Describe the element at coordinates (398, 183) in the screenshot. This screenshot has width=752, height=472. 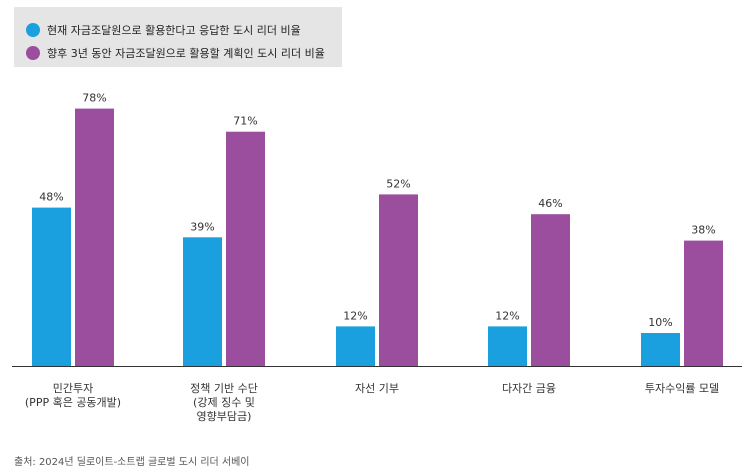
I see `data-label: 52%` at that location.